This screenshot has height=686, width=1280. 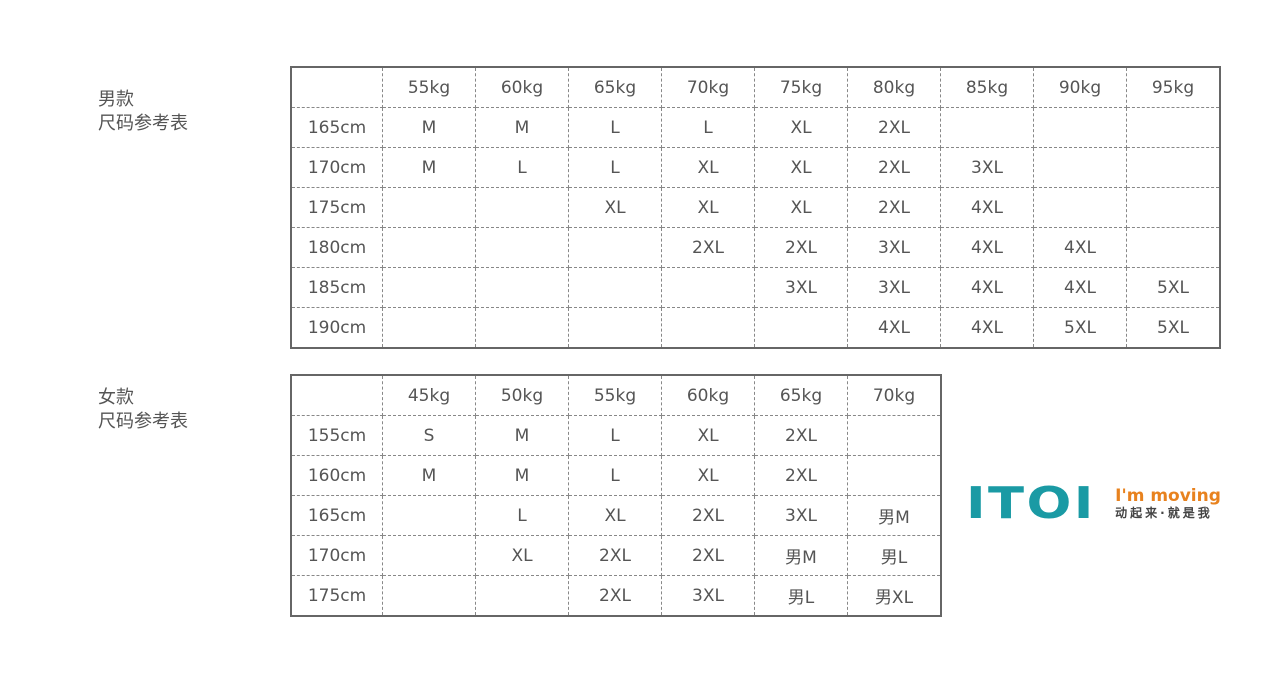 I want to click on table-row: 175cm XL XL XL 2XL 4XL, so click(x=755, y=207).